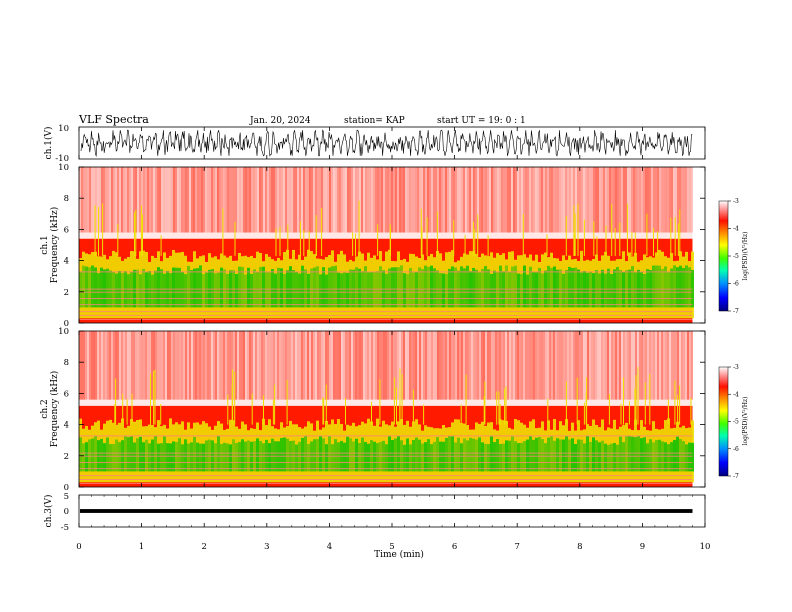 The height and width of the screenshot is (612, 792). Describe the element at coordinates (374, 121) in the screenshot. I see `station-label: station= KAP` at that location.